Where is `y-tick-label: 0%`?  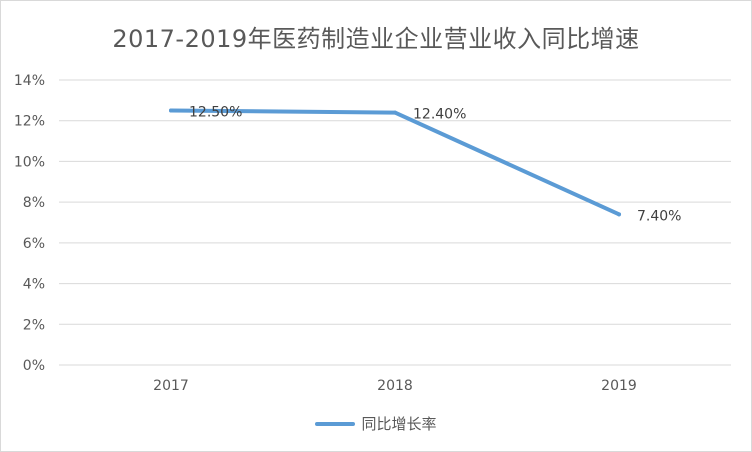
y-tick-label: 0% is located at coordinates (34, 366).